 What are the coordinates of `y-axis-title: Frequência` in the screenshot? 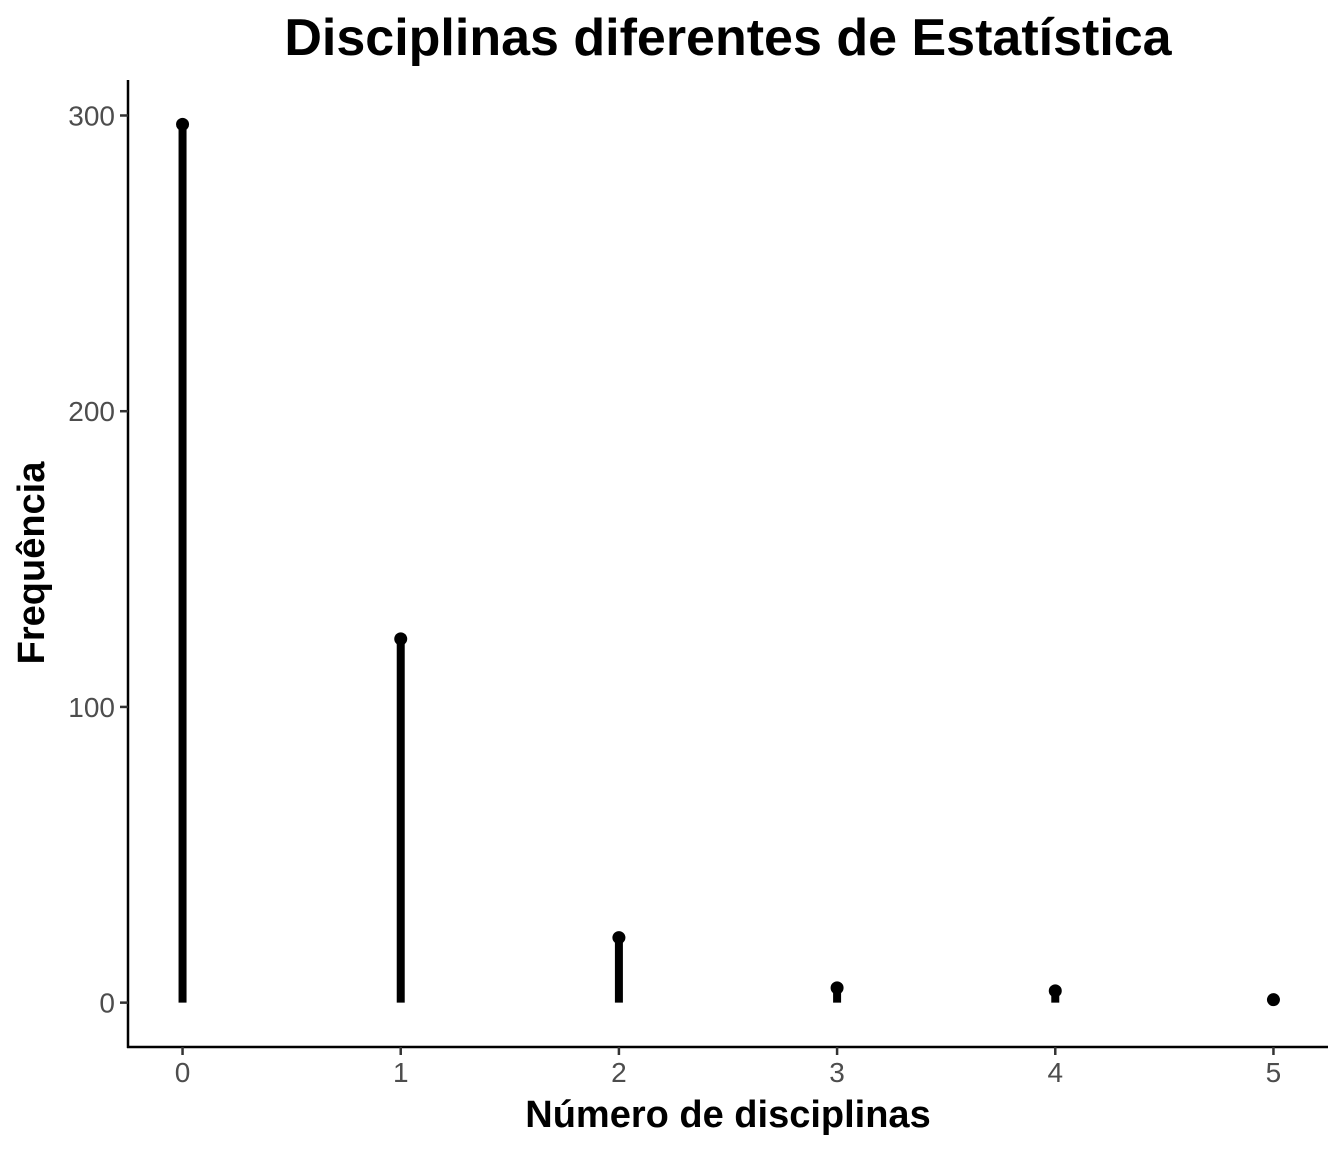 It's located at (32, 563).